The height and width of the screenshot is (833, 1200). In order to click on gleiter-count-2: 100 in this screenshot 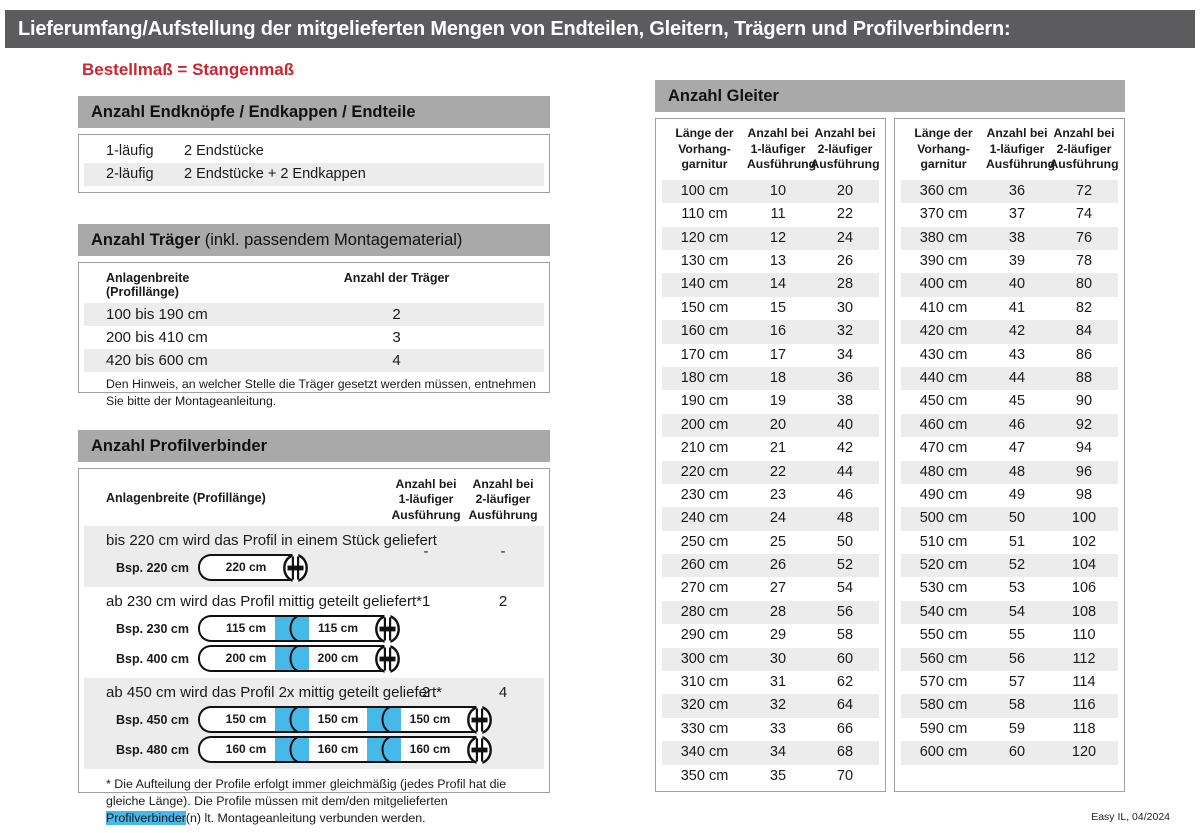, I will do `click(1084, 518)`.